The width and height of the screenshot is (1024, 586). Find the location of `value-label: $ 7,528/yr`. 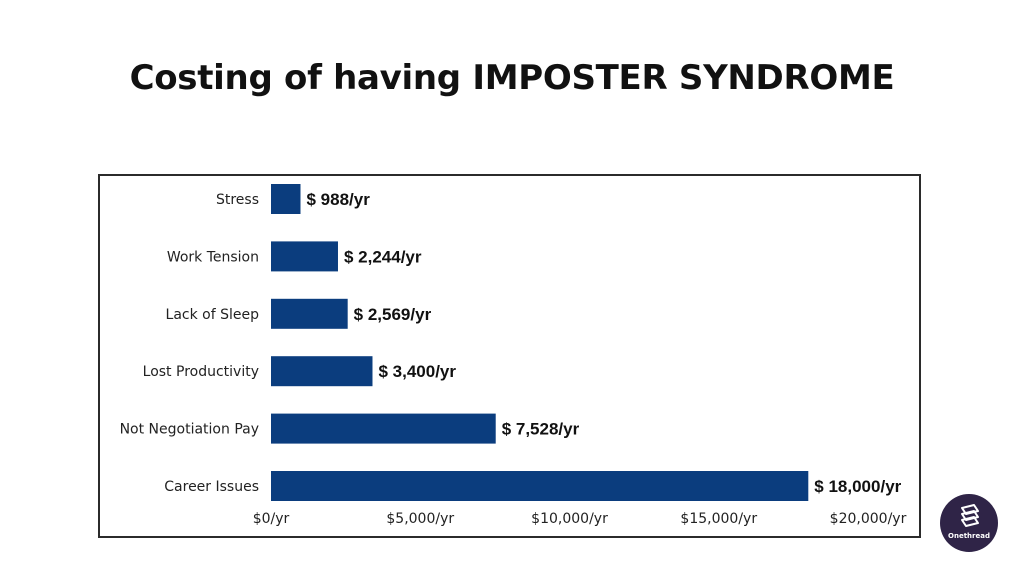

value-label: $ 7,528/yr is located at coordinates (541, 429).